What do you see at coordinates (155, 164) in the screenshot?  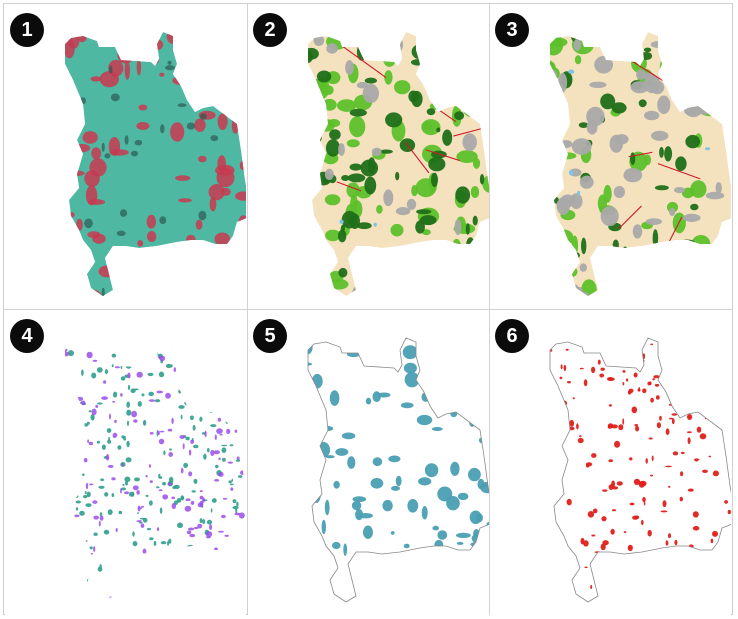 I see `satellite-image-map` at bounding box center [155, 164].